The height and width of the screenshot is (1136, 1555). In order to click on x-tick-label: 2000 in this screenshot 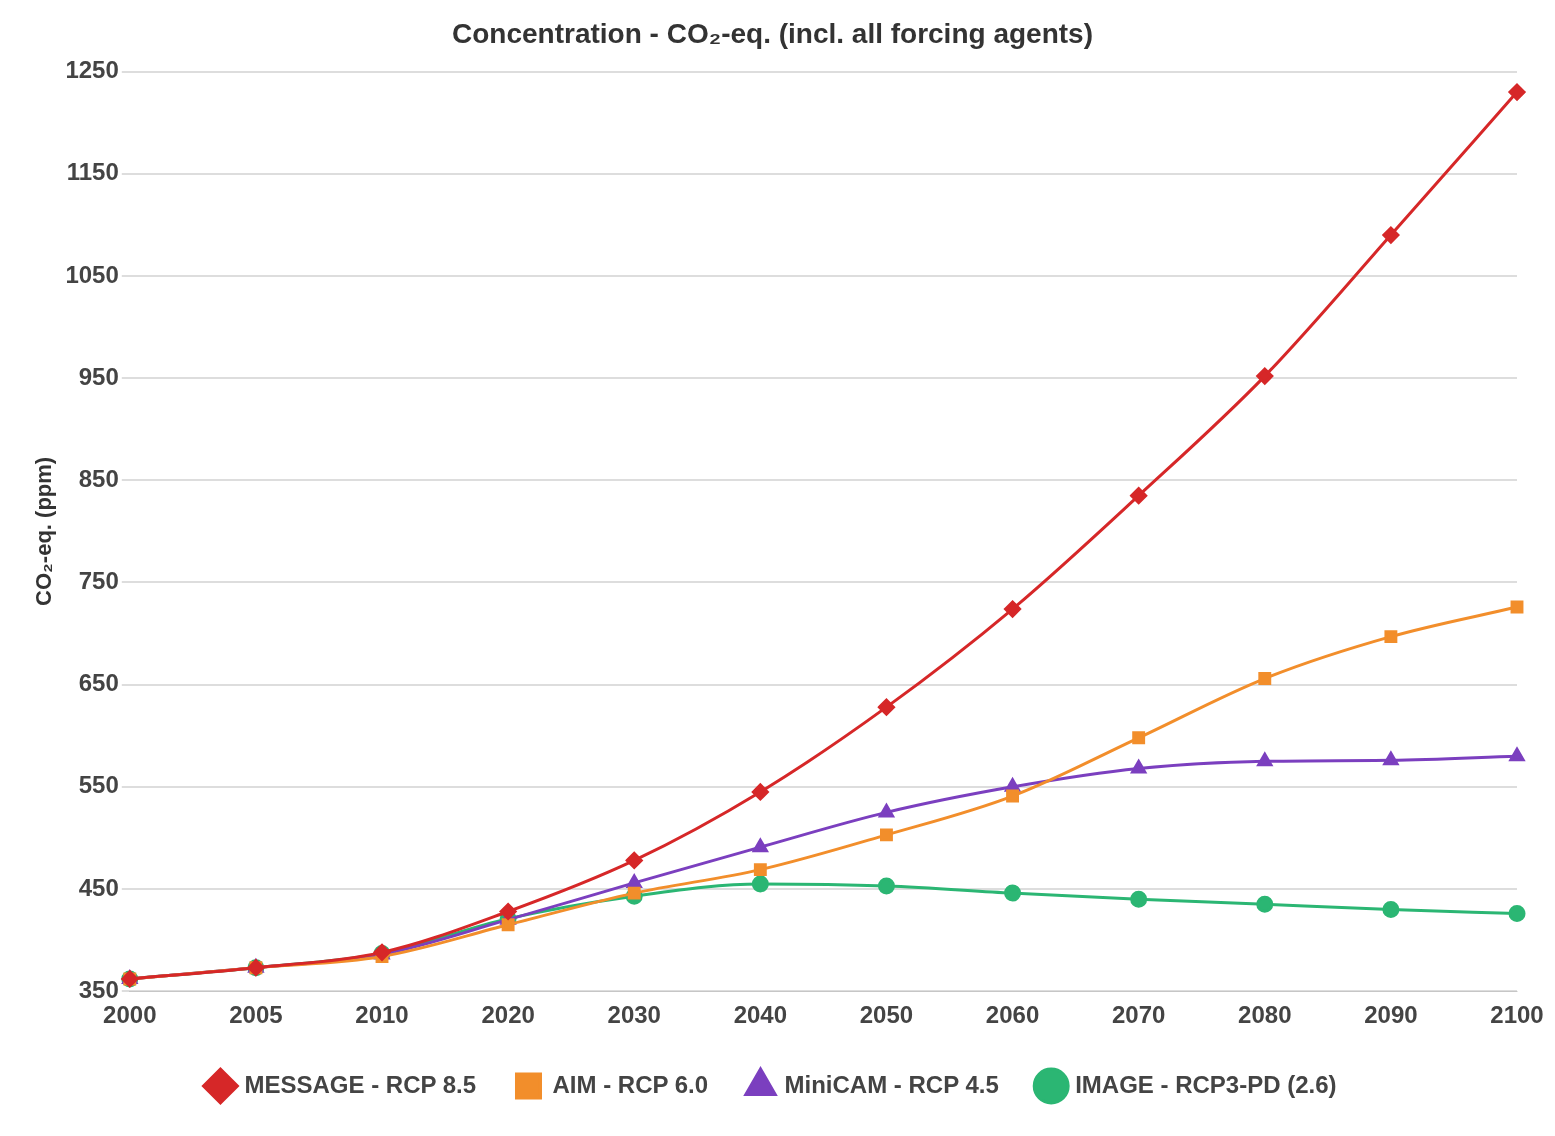, I will do `click(130, 1015)`.